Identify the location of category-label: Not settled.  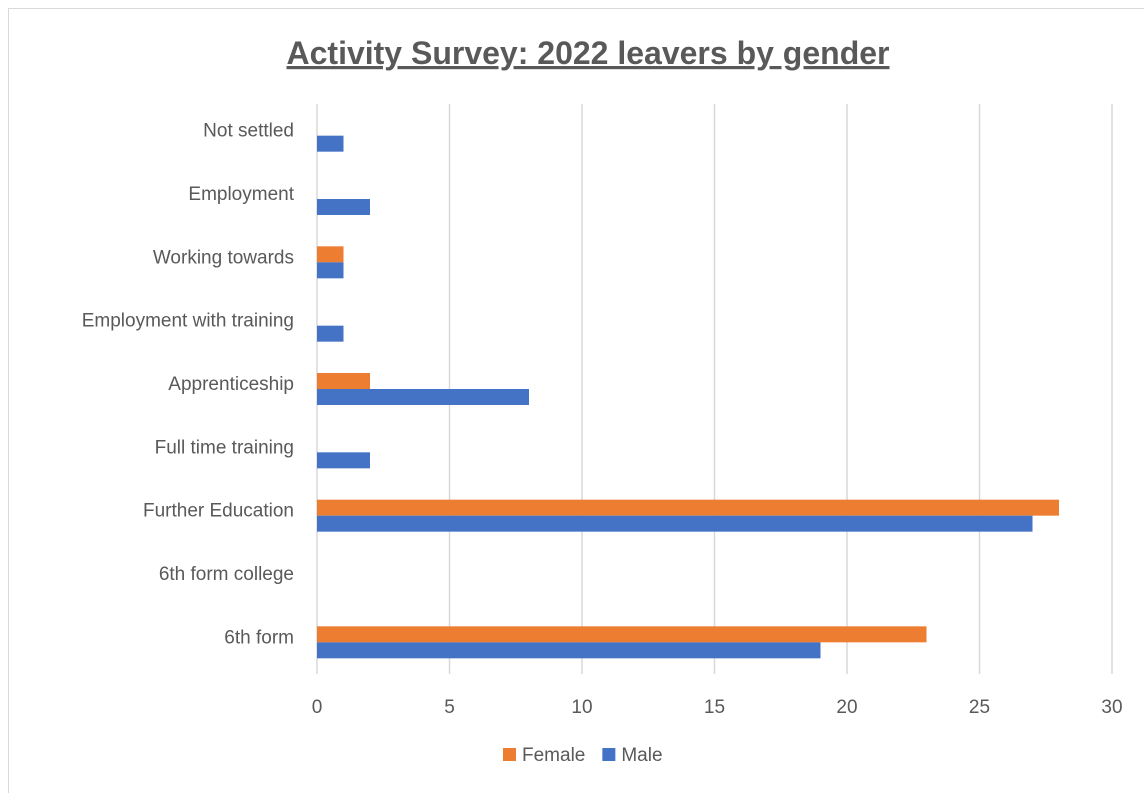
(248, 131).